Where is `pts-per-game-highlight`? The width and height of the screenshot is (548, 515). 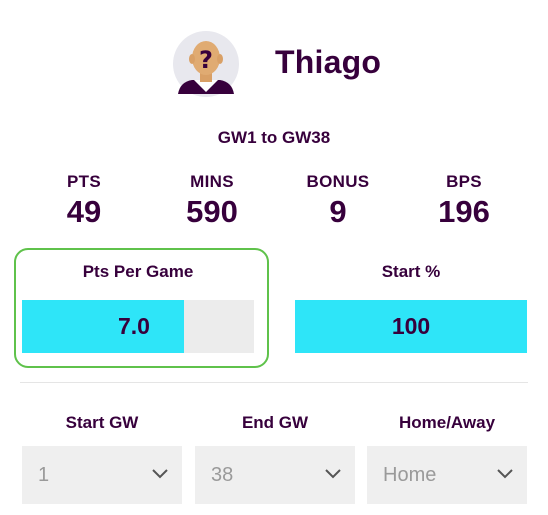 pts-per-game-highlight is located at coordinates (141, 308).